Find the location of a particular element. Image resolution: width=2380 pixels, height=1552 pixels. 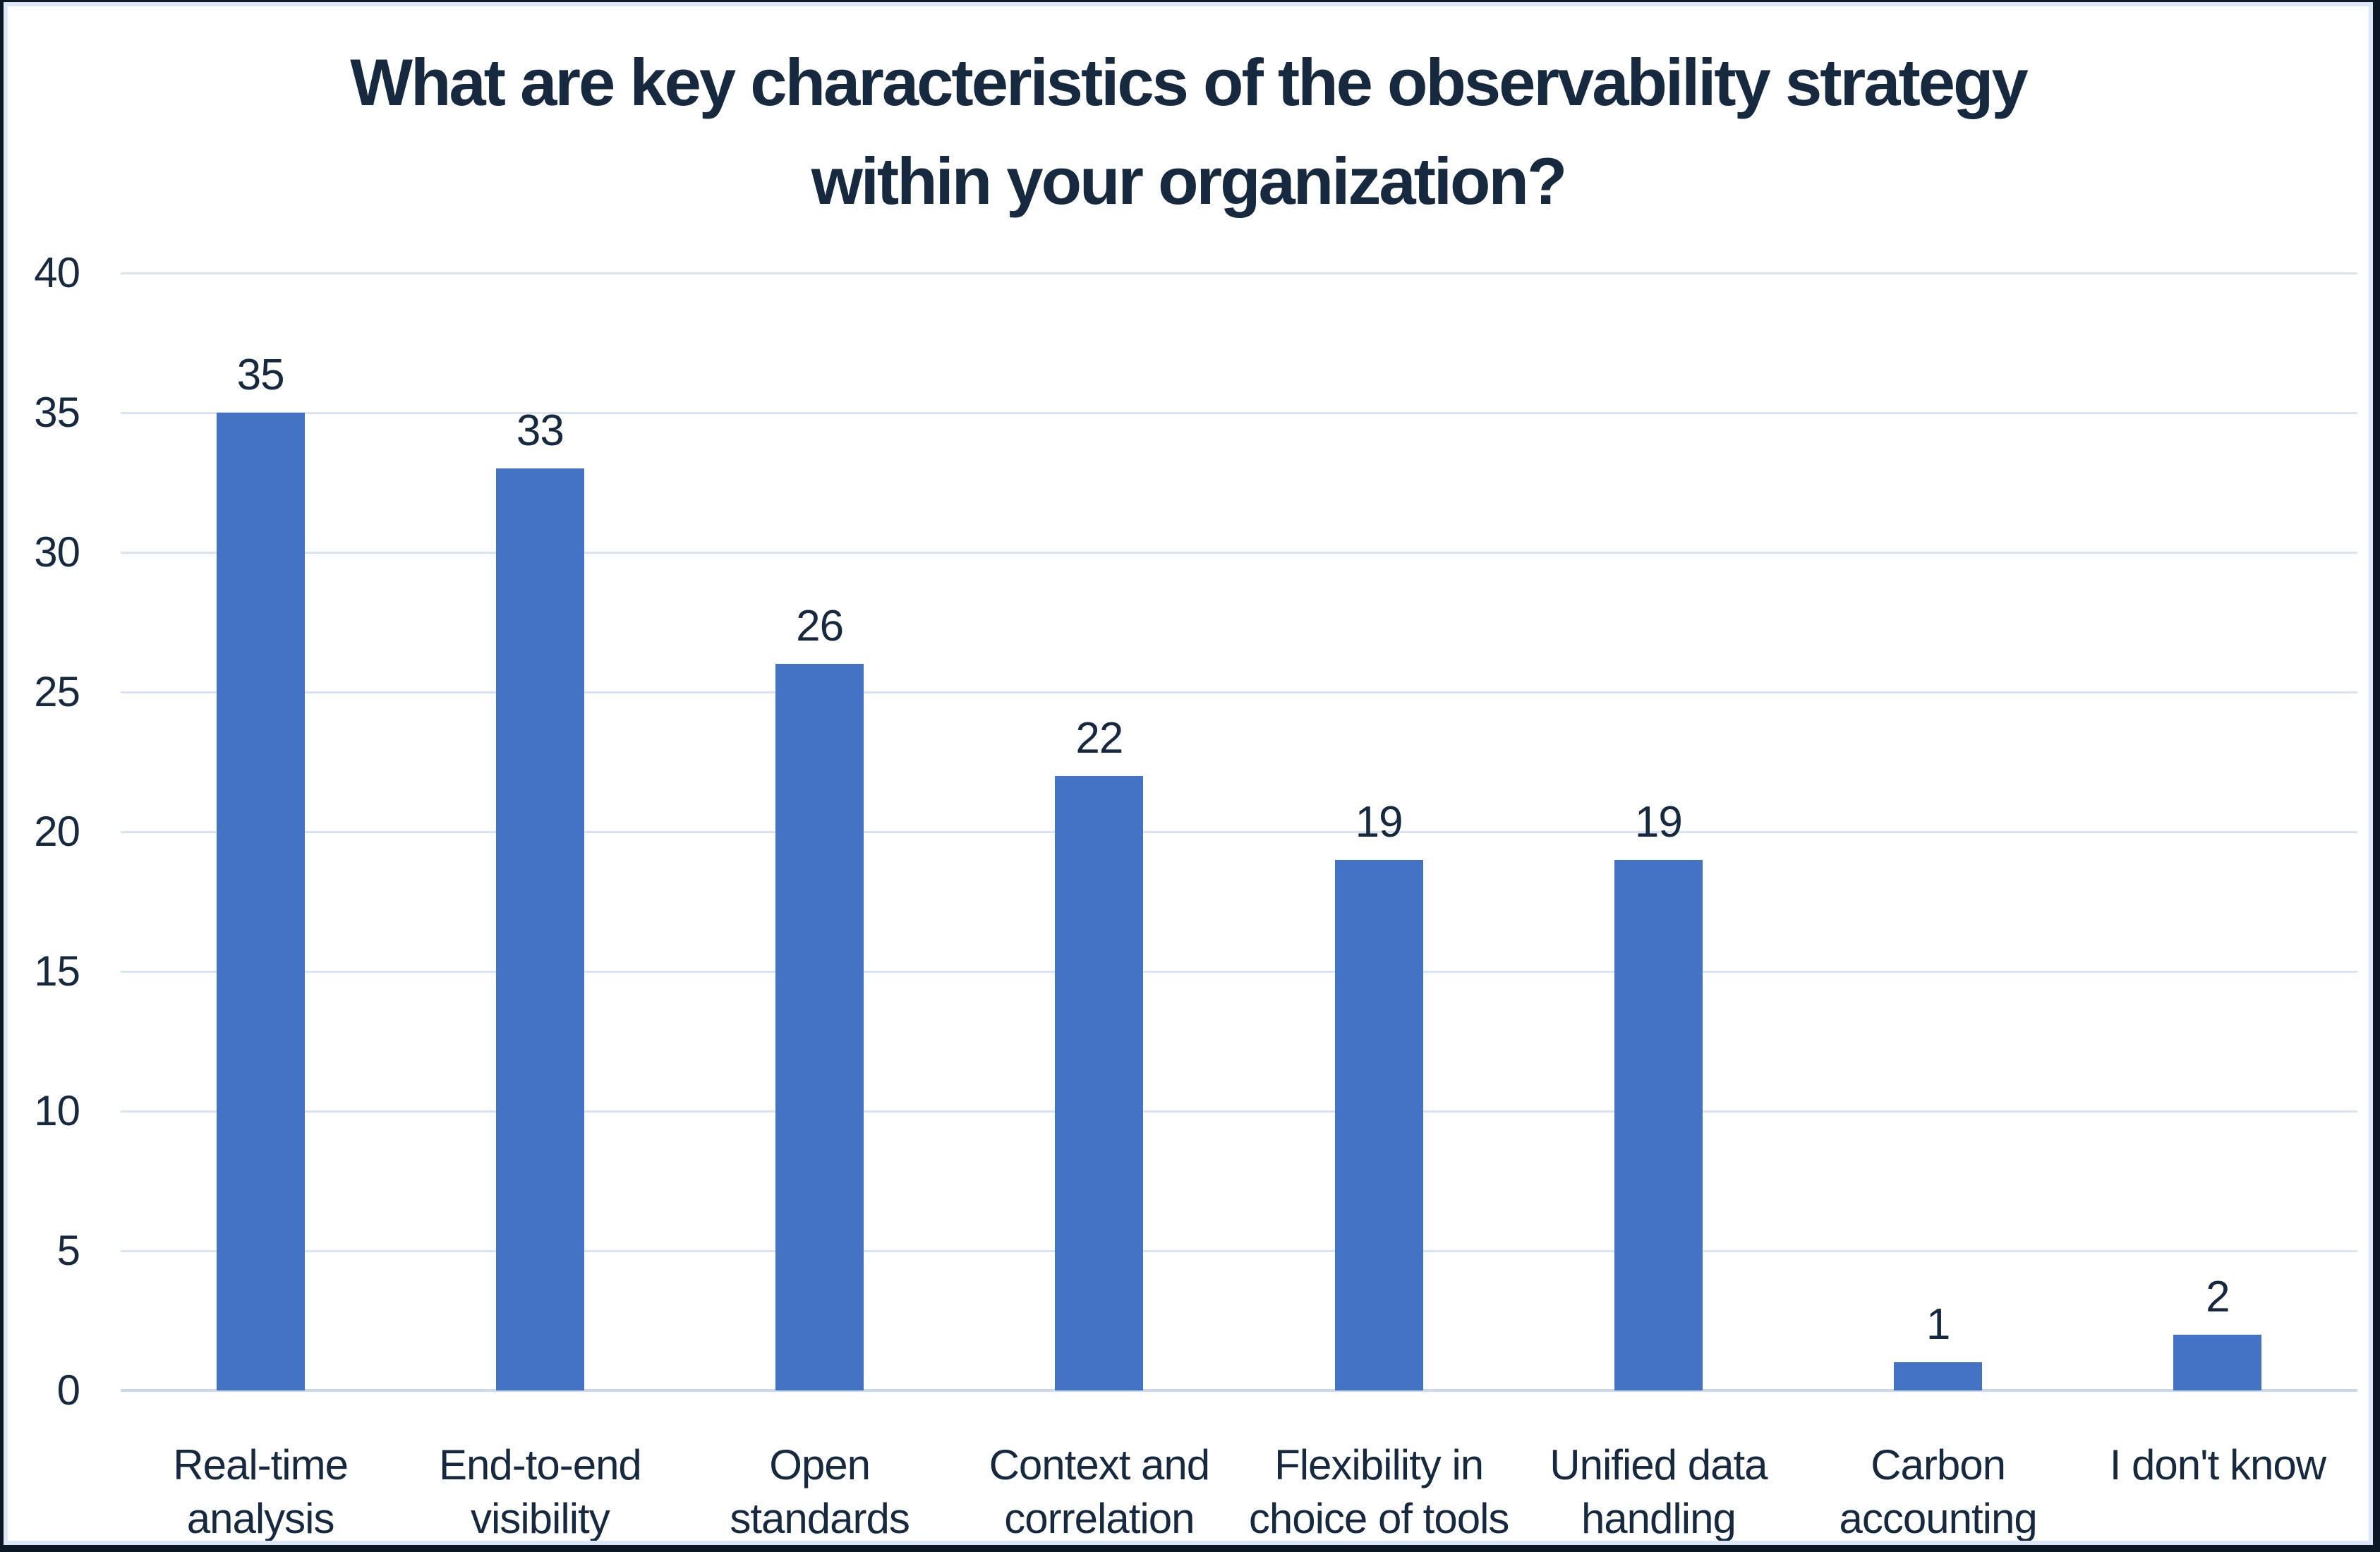

x-axis-line is located at coordinates (1239, 1390).